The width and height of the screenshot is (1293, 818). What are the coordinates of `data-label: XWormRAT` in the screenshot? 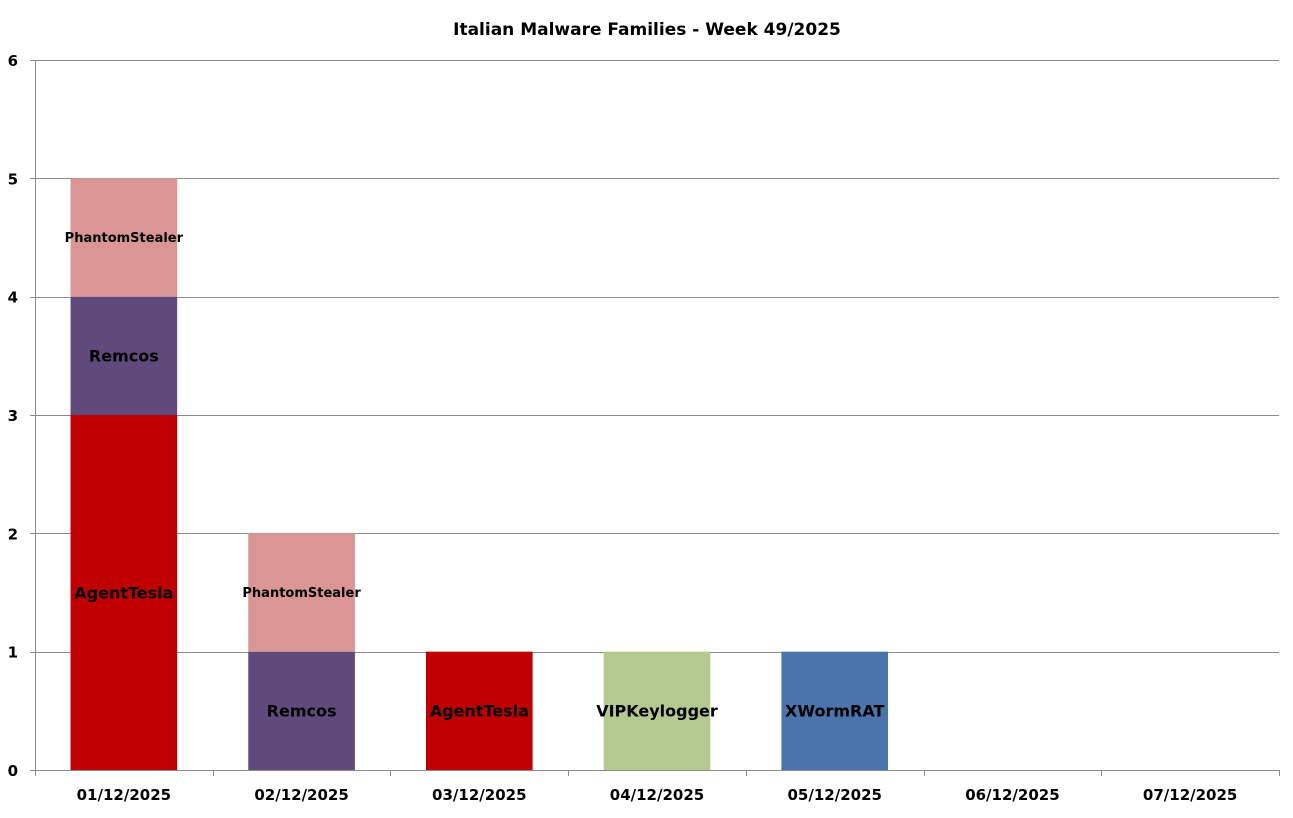 It's located at (834, 711).